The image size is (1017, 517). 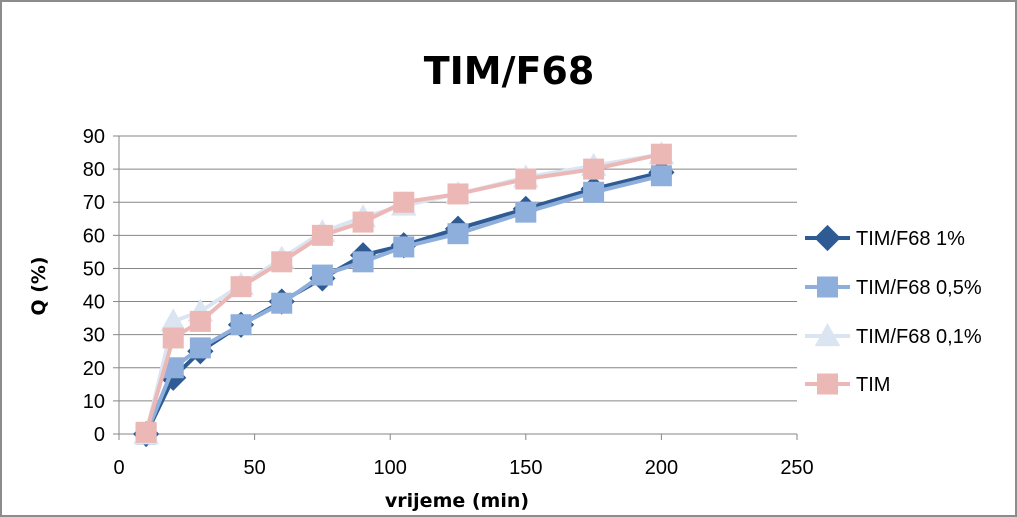 What do you see at coordinates (509, 71) in the screenshot?
I see `chart-title: TIM/F68` at bounding box center [509, 71].